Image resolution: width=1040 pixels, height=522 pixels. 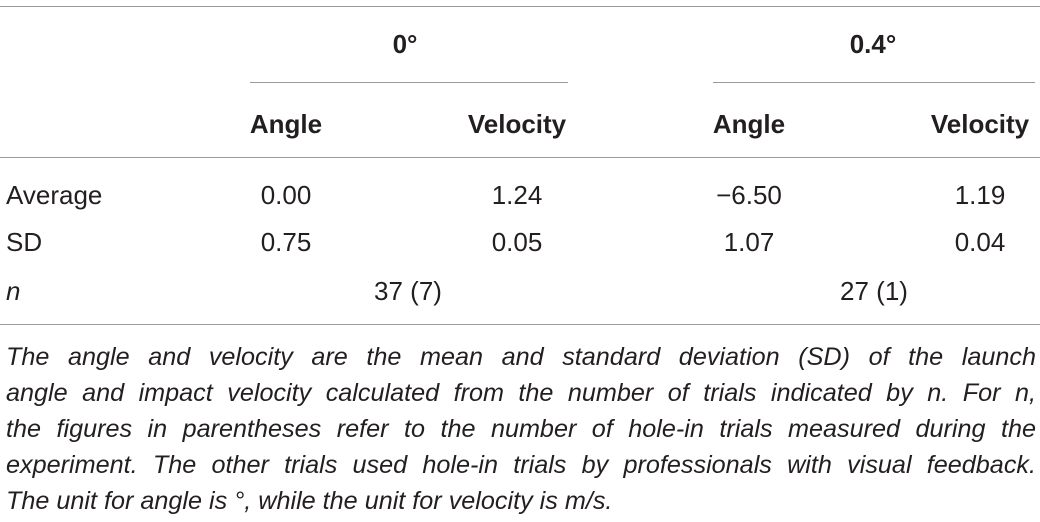 What do you see at coordinates (286, 195) in the screenshot?
I see `cell-average-angle-0: 0.00` at bounding box center [286, 195].